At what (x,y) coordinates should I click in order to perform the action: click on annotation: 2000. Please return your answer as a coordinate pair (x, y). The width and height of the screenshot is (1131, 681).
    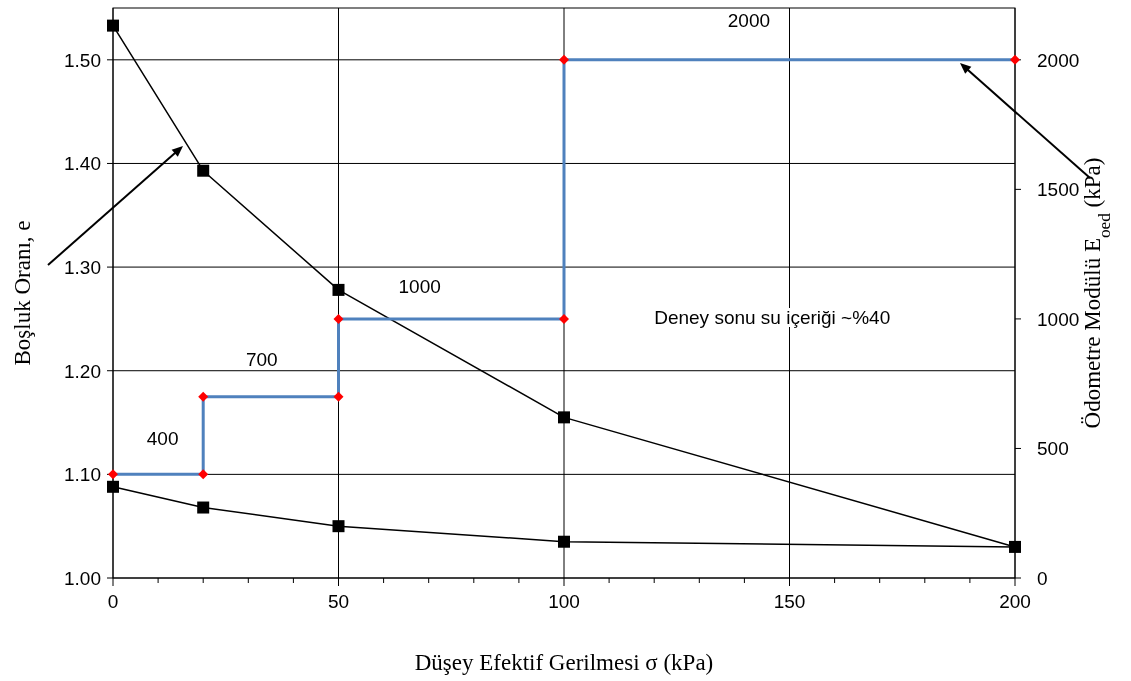
    Looking at the image, I should click on (749, 20).